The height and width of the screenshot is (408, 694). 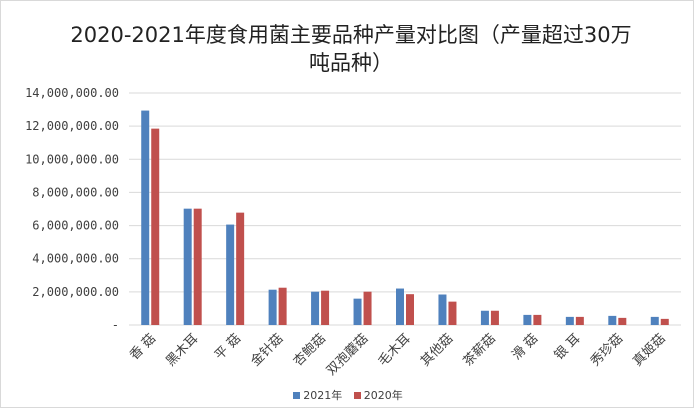 I want to click on legend: 2021年 2020年, so click(x=347, y=395).